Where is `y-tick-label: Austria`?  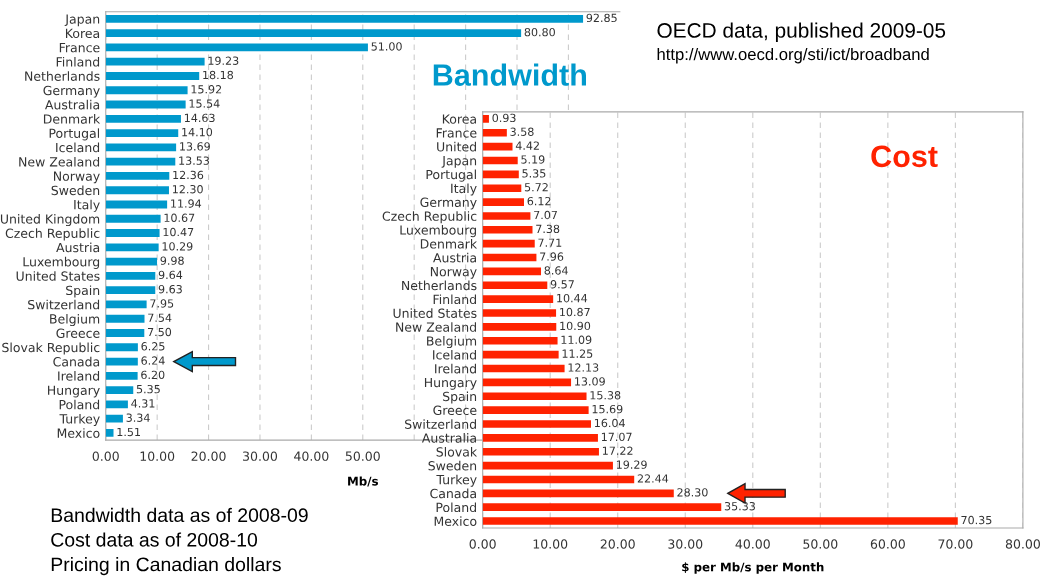
y-tick-label: Austria is located at coordinates (454, 257).